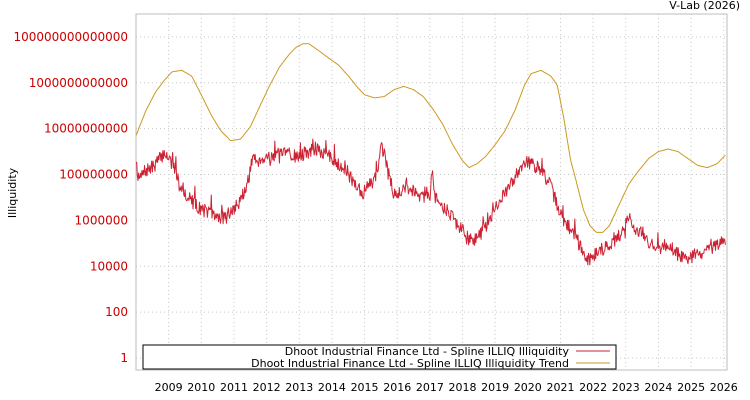 Image resolution: width=750 pixels, height=400 pixels. I want to click on legend-box, so click(379, 357).